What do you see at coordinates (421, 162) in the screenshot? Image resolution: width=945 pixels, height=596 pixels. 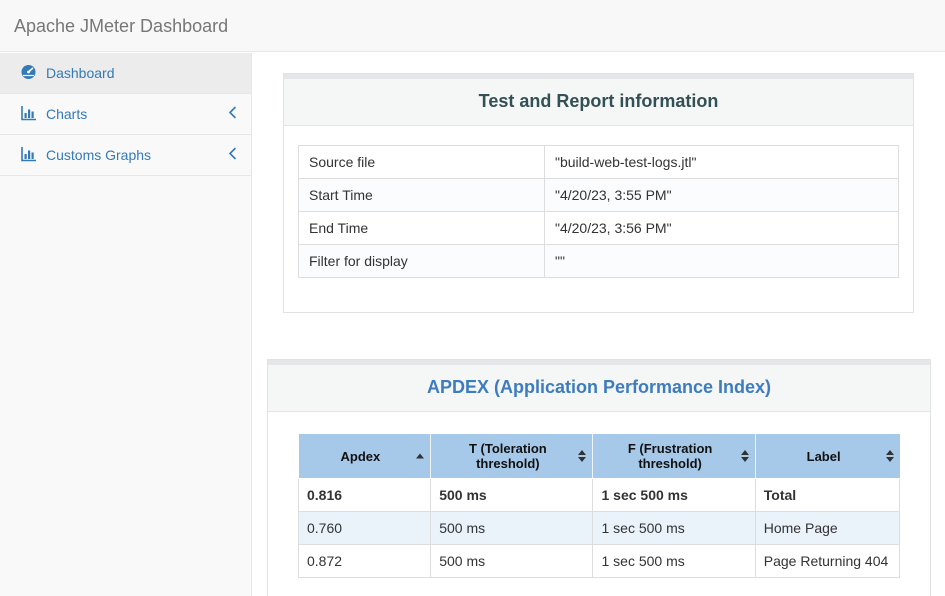 I see `info-label: Source file` at bounding box center [421, 162].